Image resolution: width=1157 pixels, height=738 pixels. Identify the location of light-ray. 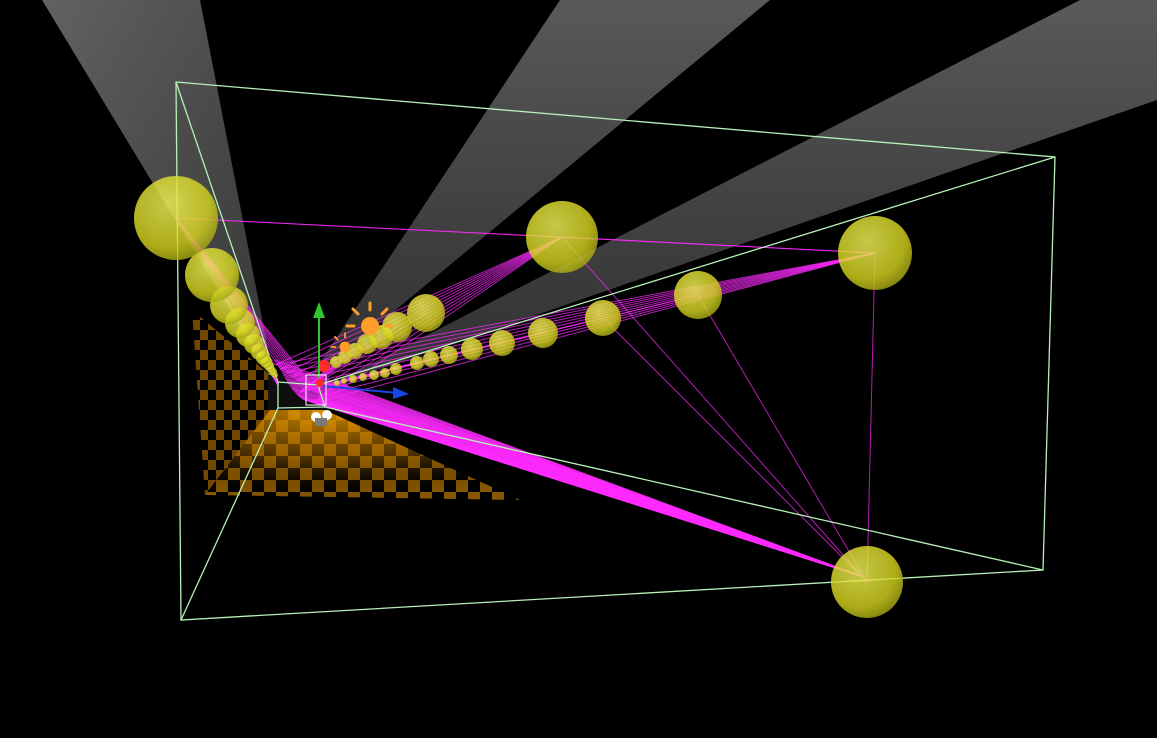
(871, 417).